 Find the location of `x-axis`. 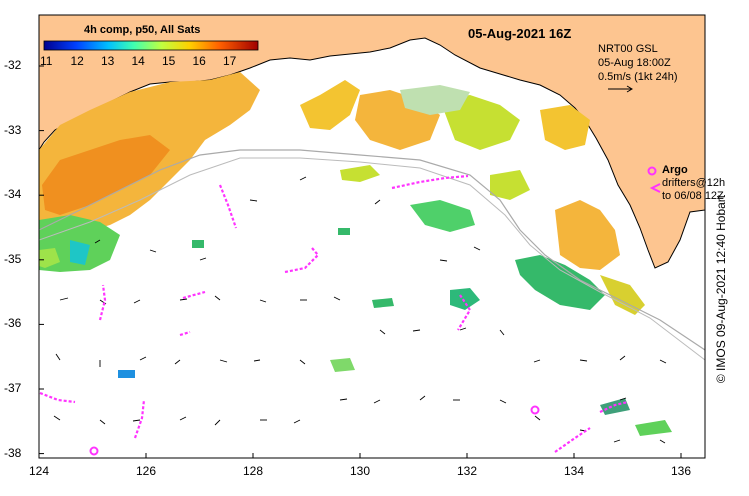

x-axis is located at coordinates (360, 455).